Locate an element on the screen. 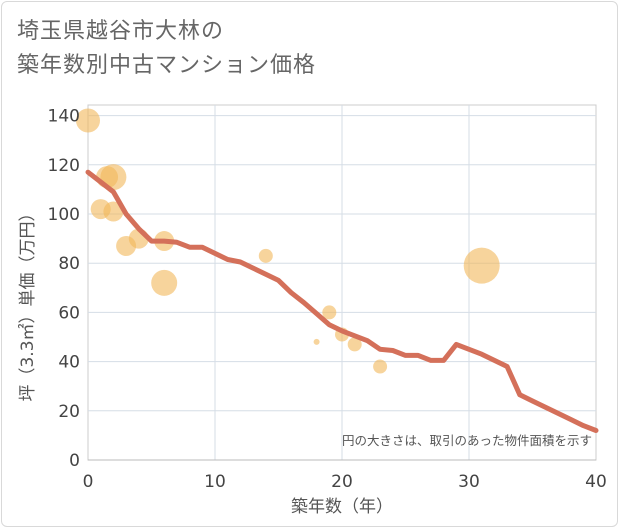  x-tick-10: 10 is located at coordinates (215, 482).